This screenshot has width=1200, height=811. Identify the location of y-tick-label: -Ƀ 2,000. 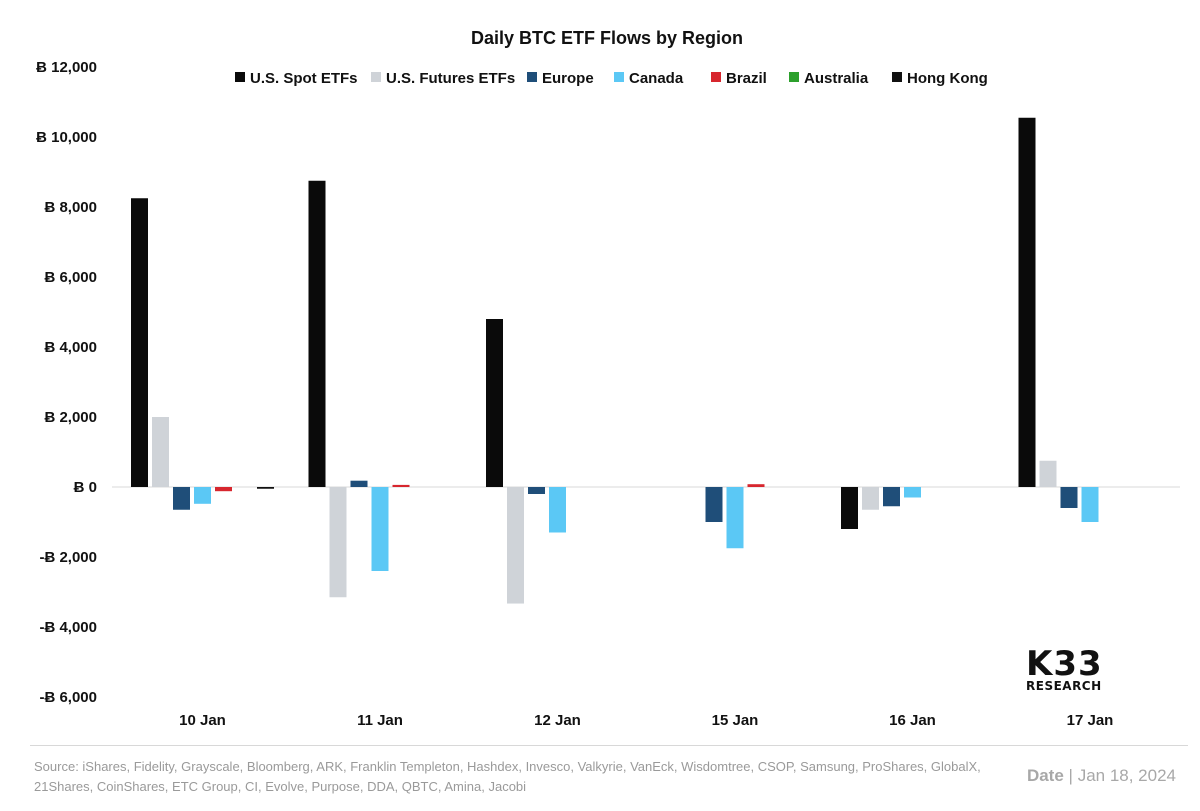
(68, 557).